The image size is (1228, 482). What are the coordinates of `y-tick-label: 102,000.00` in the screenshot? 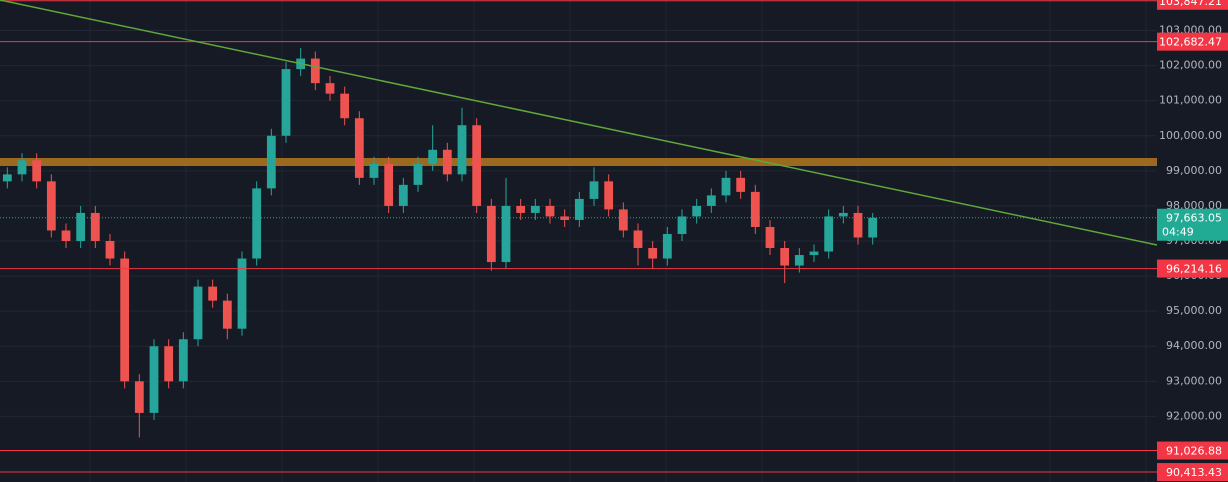 It's located at (1190, 65).